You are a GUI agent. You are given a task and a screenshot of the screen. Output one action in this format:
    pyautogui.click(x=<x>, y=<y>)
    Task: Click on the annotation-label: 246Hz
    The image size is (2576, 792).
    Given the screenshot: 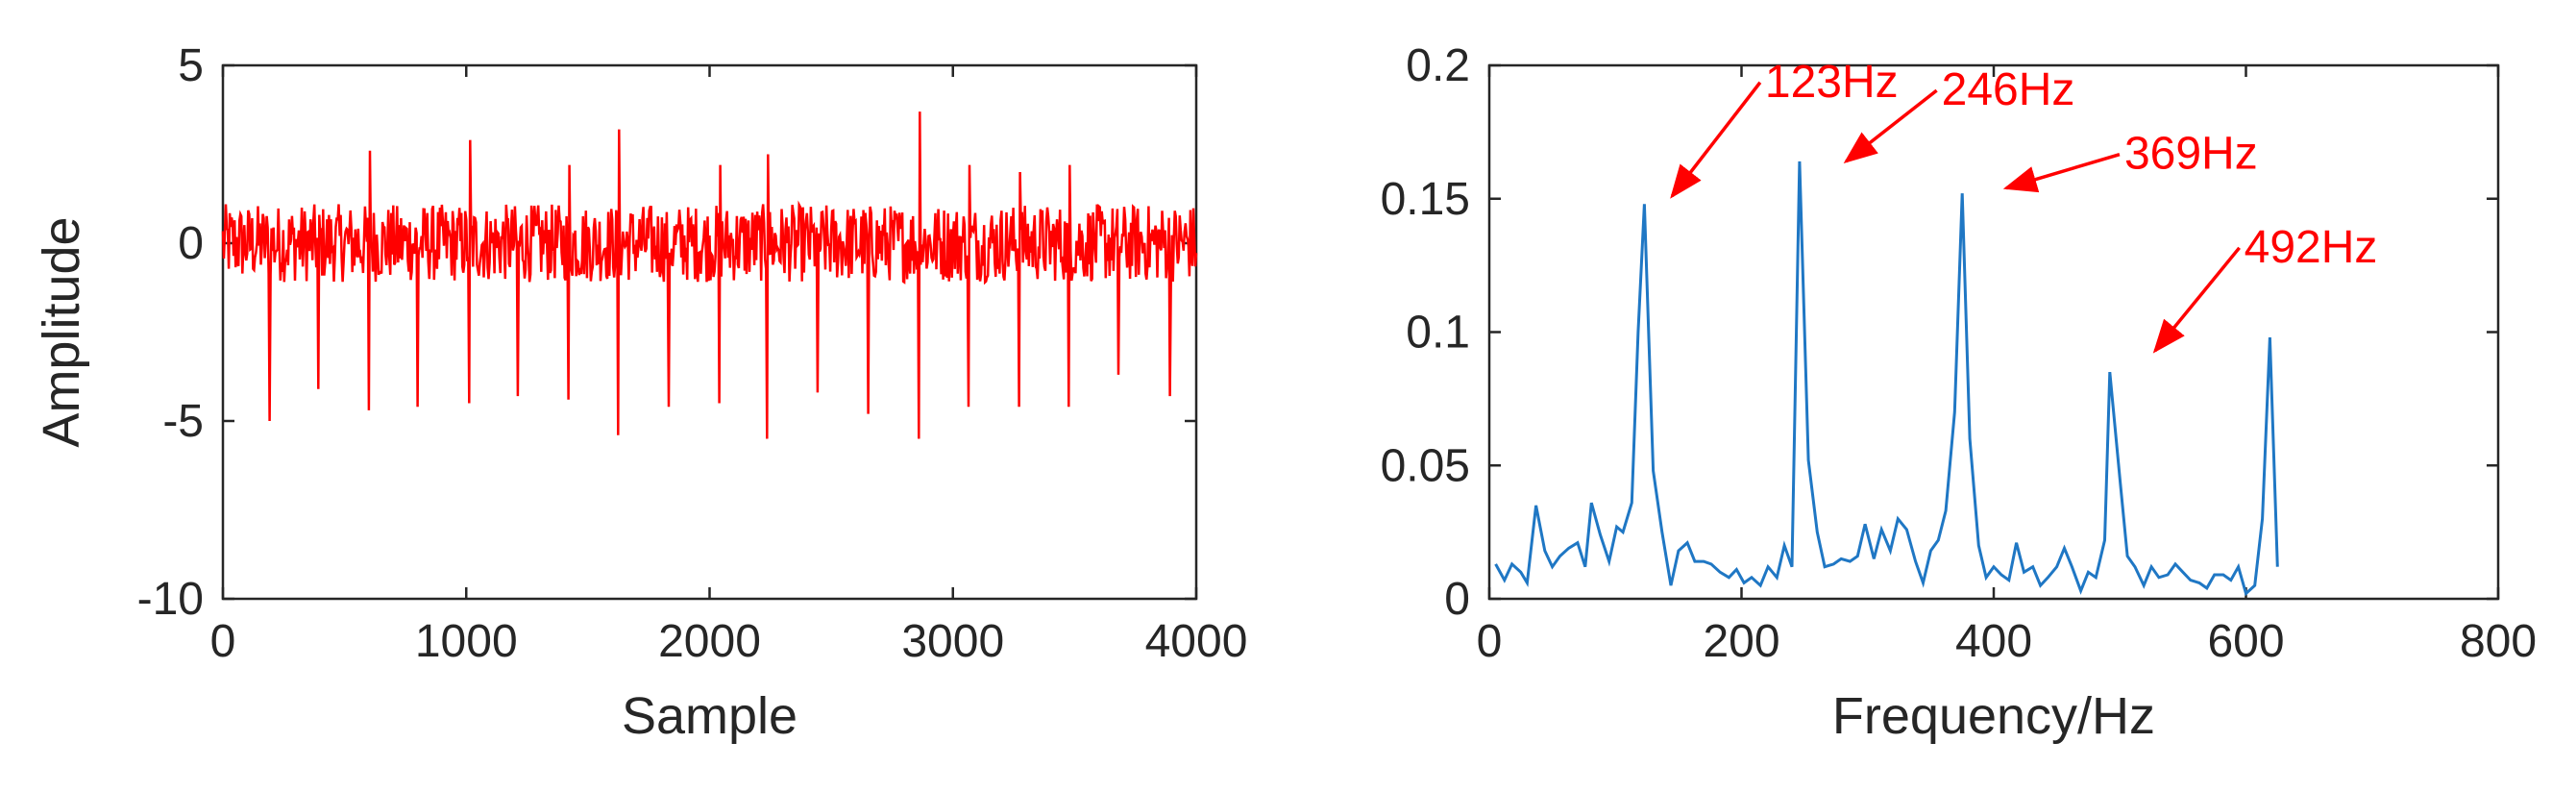 What is the action you would take?
    pyautogui.click(x=2008, y=89)
    